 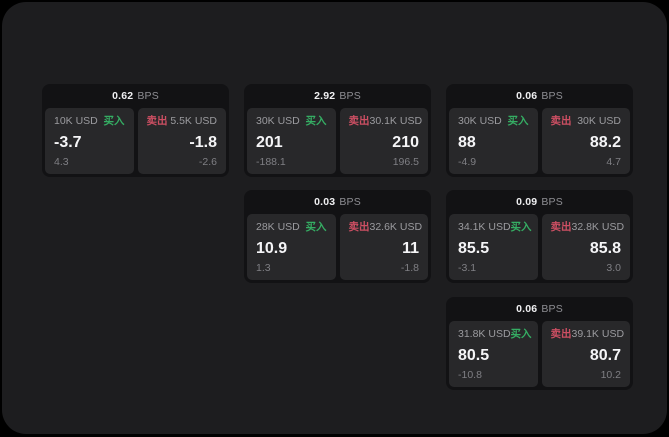 I want to click on buy-notional: 28K USD, so click(x=278, y=227).